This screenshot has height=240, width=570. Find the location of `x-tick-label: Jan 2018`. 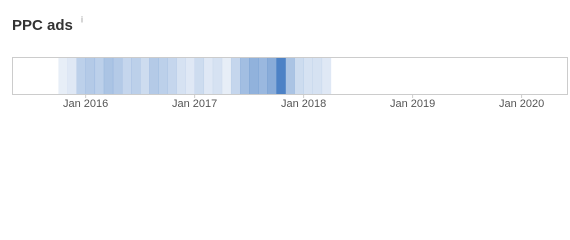

x-tick-label: Jan 2018 is located at coordinates (303, 104).